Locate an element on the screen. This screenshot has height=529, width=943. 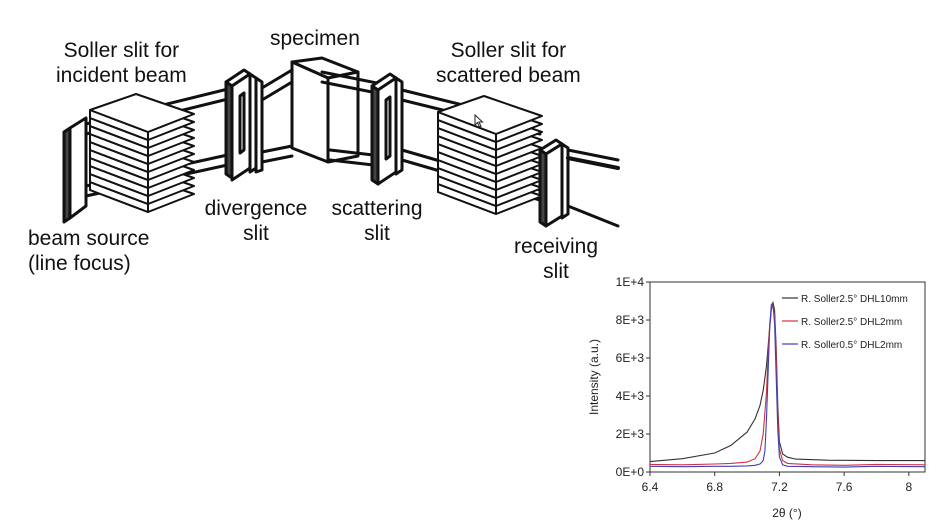
receiving-slit is located at coordinates (554, 183).